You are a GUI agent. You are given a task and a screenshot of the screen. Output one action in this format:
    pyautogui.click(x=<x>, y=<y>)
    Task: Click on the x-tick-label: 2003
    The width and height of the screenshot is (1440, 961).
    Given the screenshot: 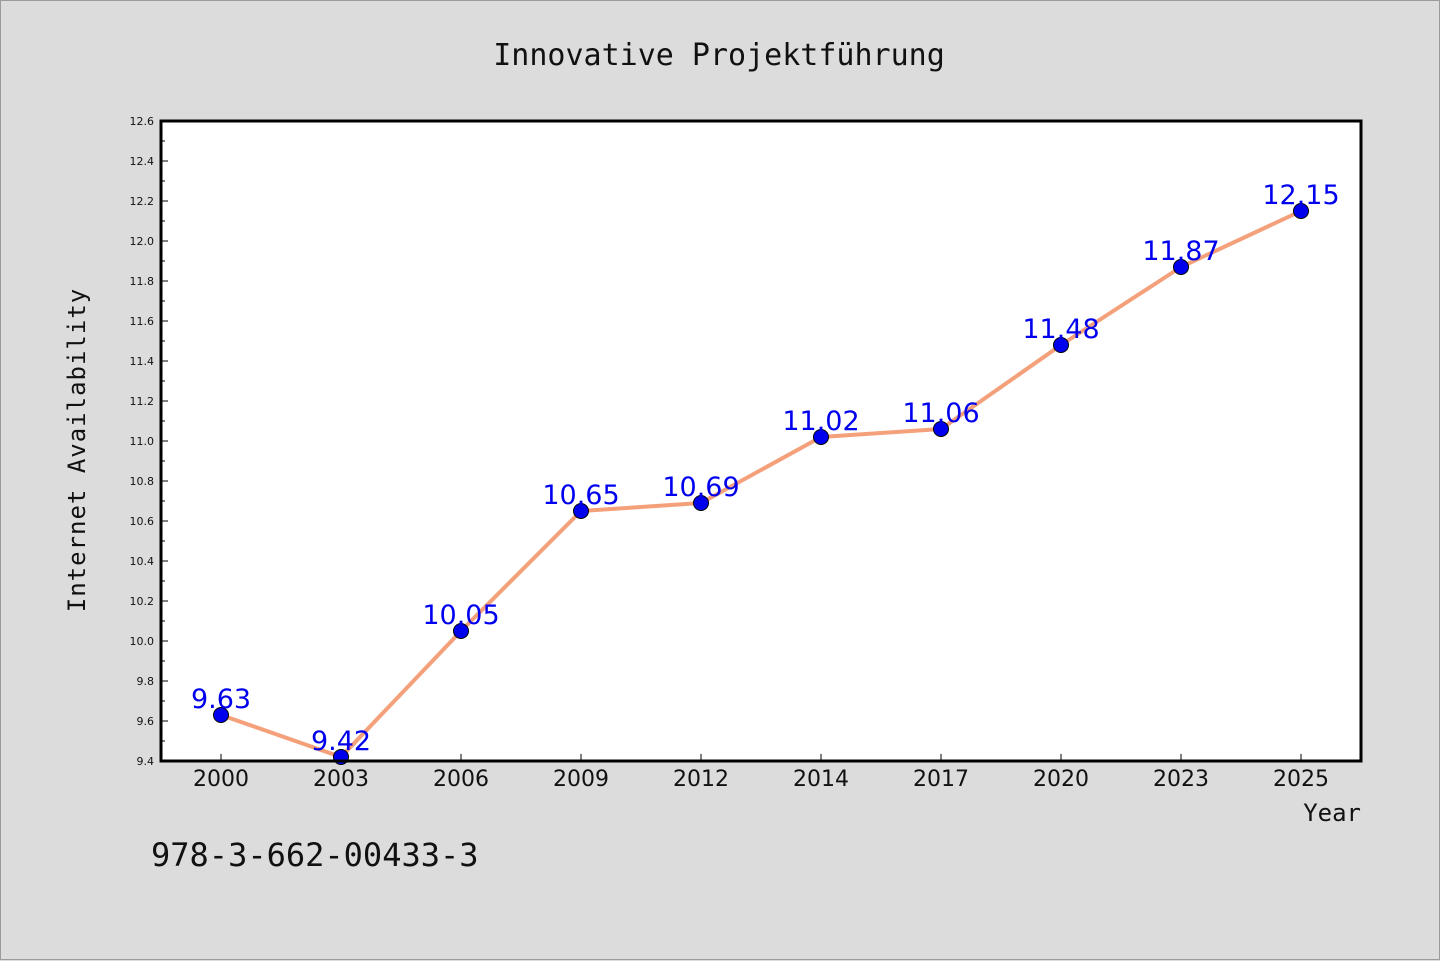 What is the action you would take?
    pyautogui.click(x=341, y=779)
    